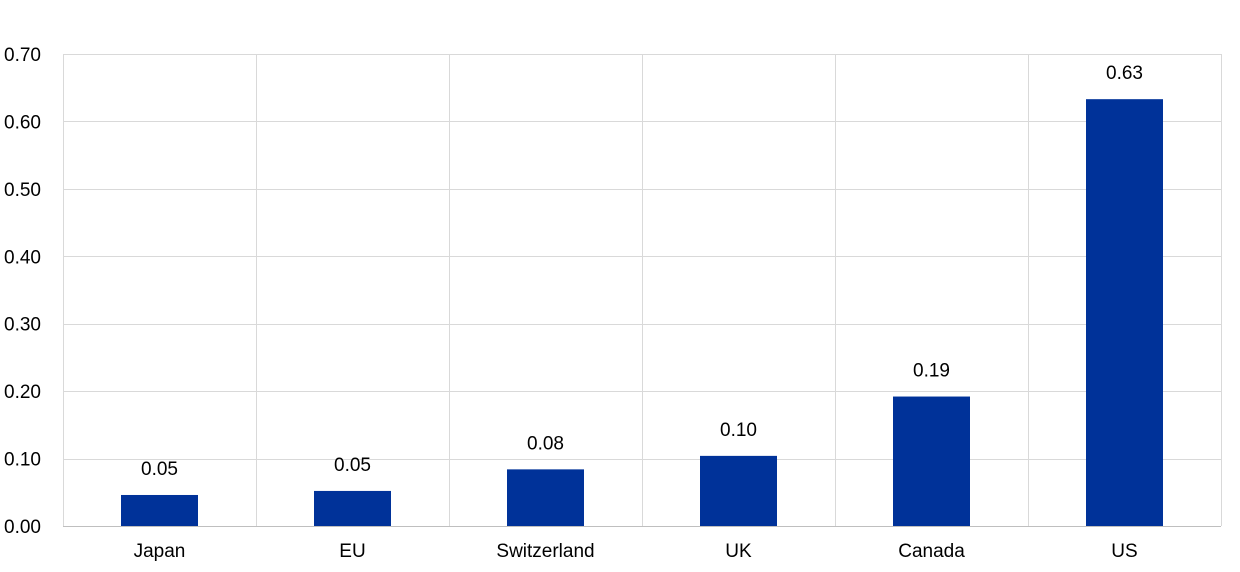  Describe the element at coordinates (22, 257) in the screenshot. I see `y-tick-label: 0.40` at that location.